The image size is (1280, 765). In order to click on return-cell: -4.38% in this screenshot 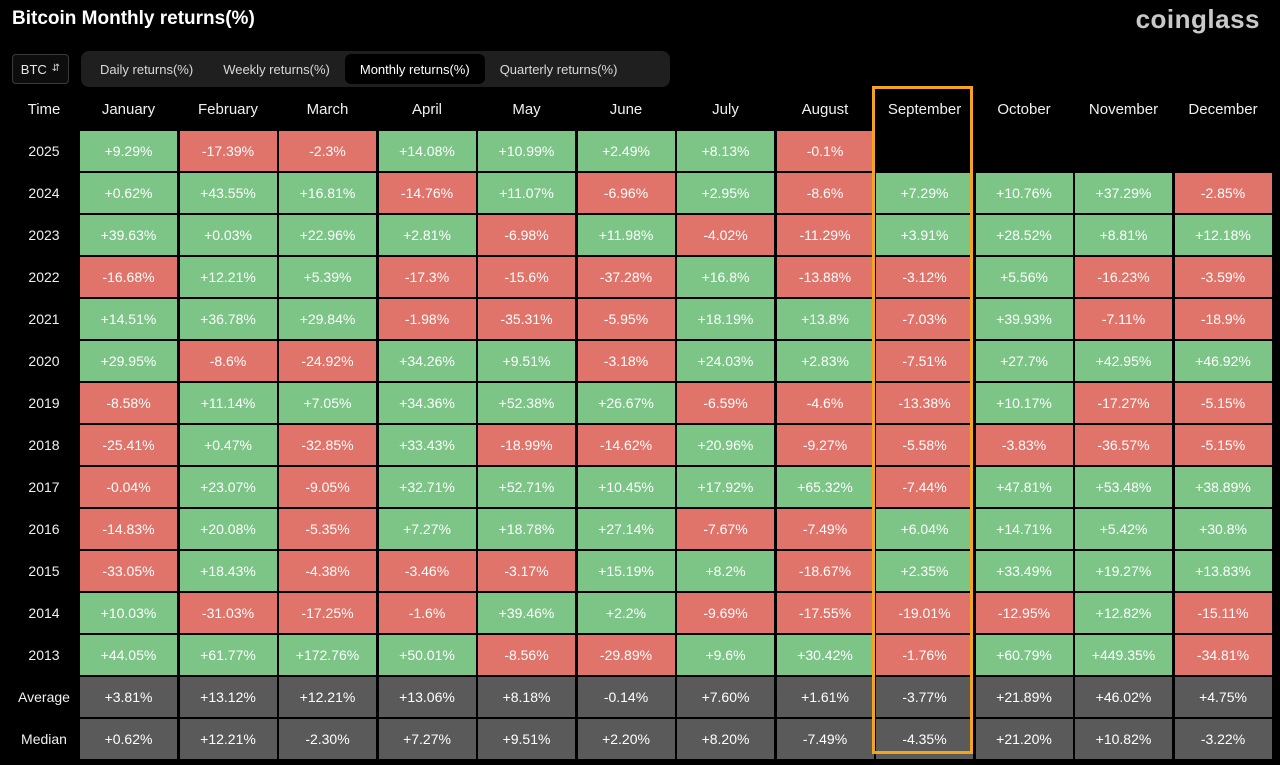, I will do `click(327, 571)`.